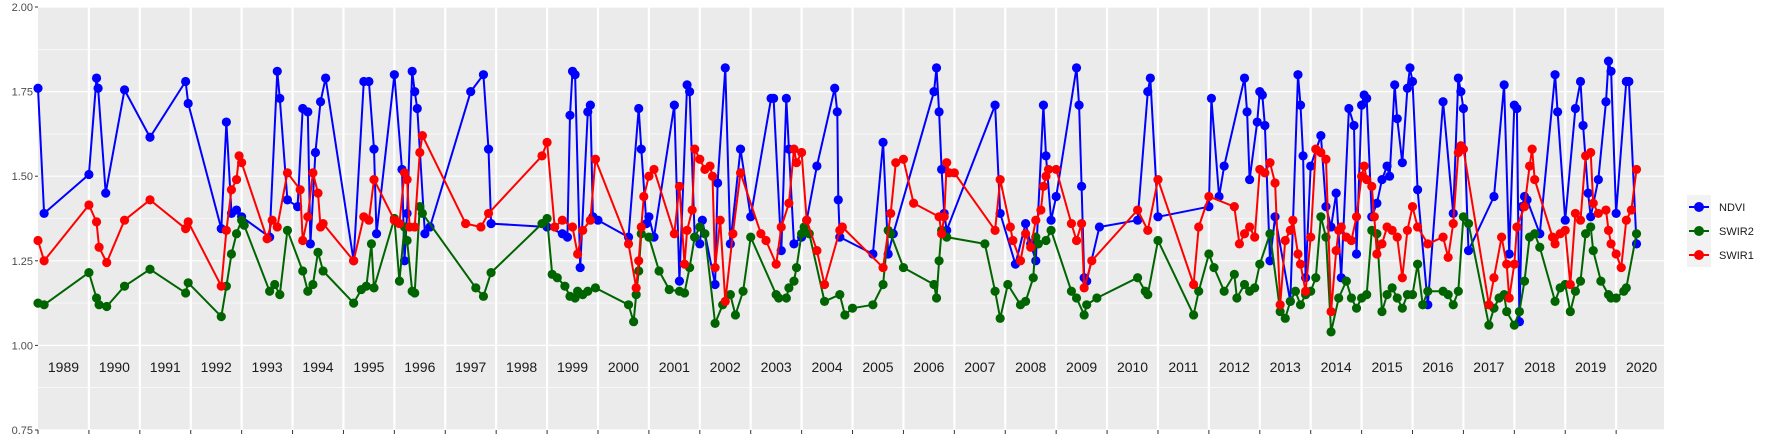  What do you see at coordinates (1488, 367) in the screenshot?
I see `year-label: 2017` at bounding box center [1488, 367].